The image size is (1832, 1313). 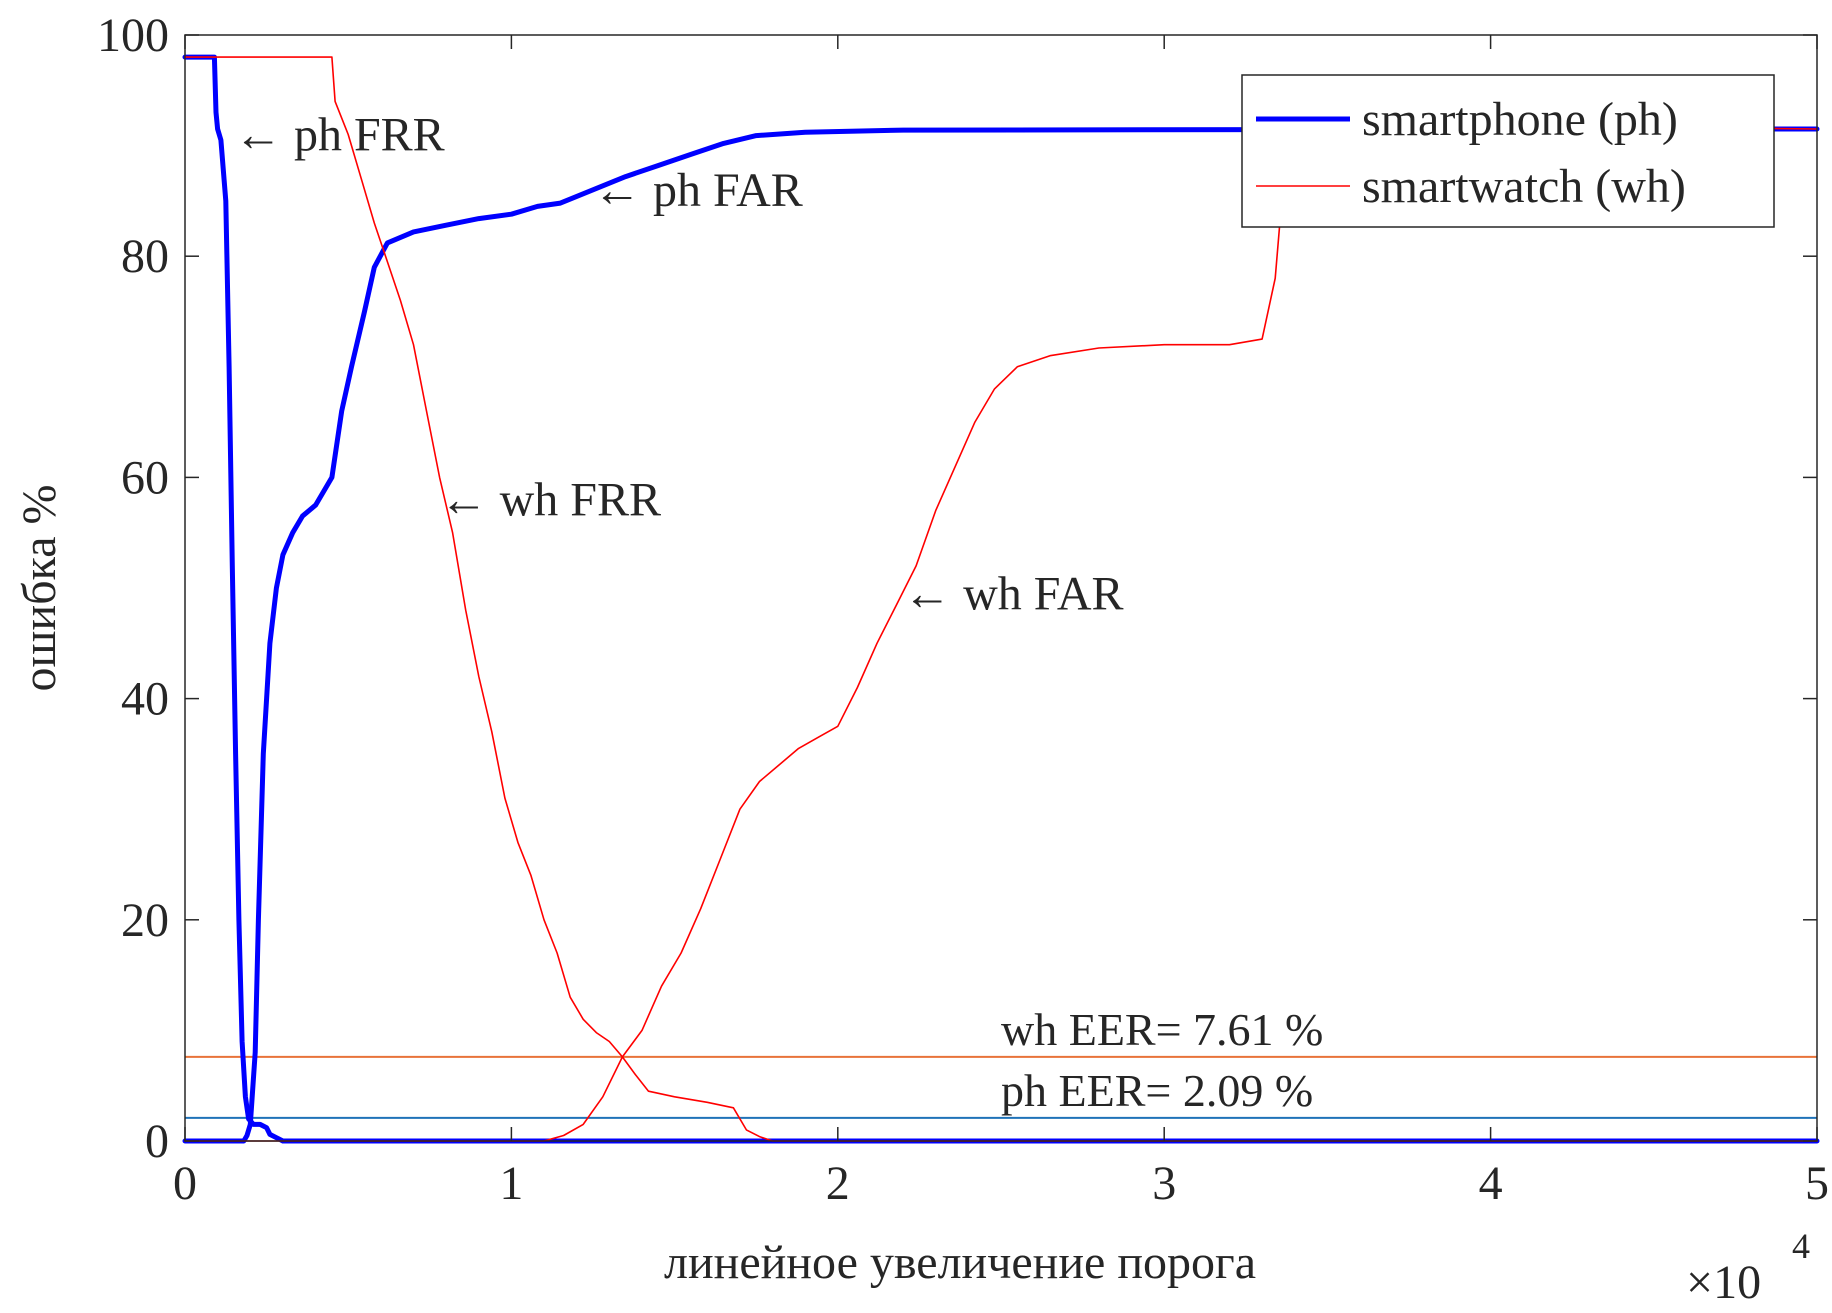 I want to click on y-tick-label: 80, so click(x=145, y=256).